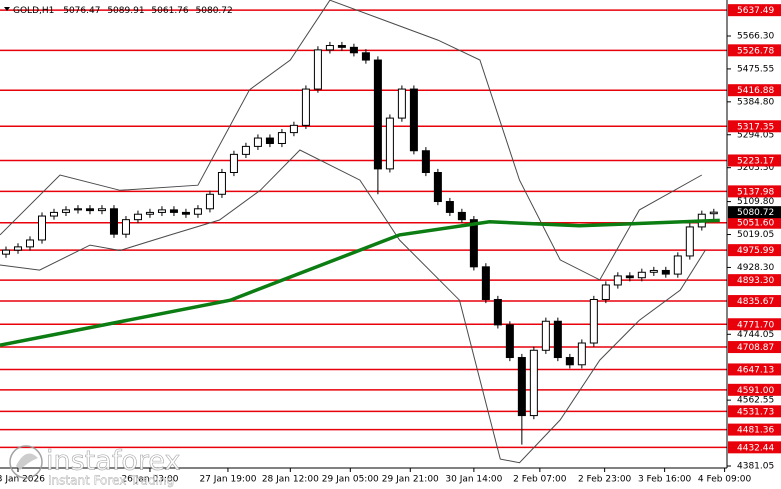 The height and width of the screenshot is (489, 781). I want to click on y-tick-label: 5294.05, so click(755, 135).